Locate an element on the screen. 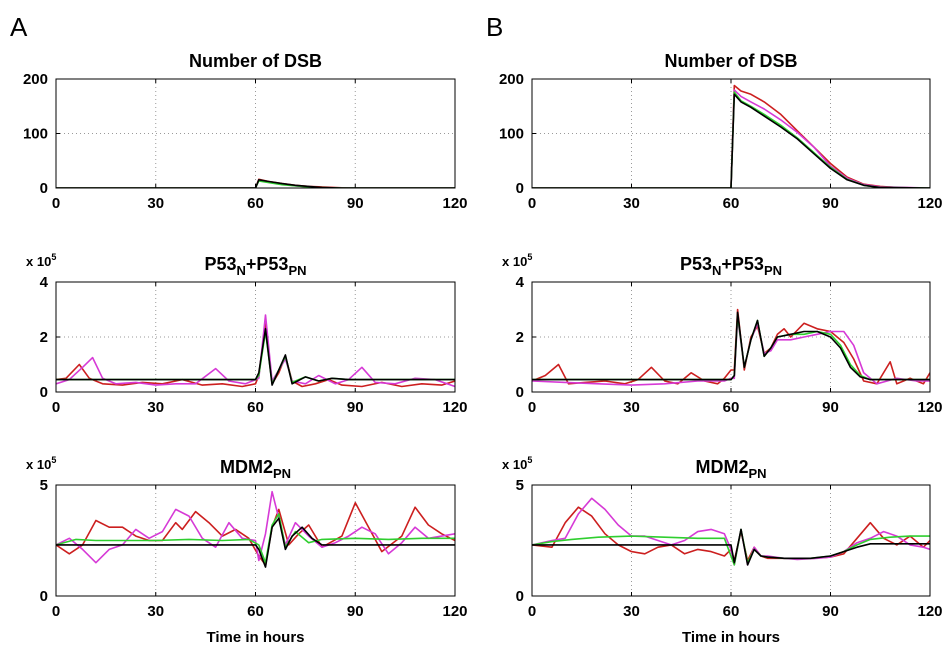  chart-panel-b-2: 0 30 60 90 120 0 2 4 P53N+P53PN x 105 is located at coordinates (722, 334).